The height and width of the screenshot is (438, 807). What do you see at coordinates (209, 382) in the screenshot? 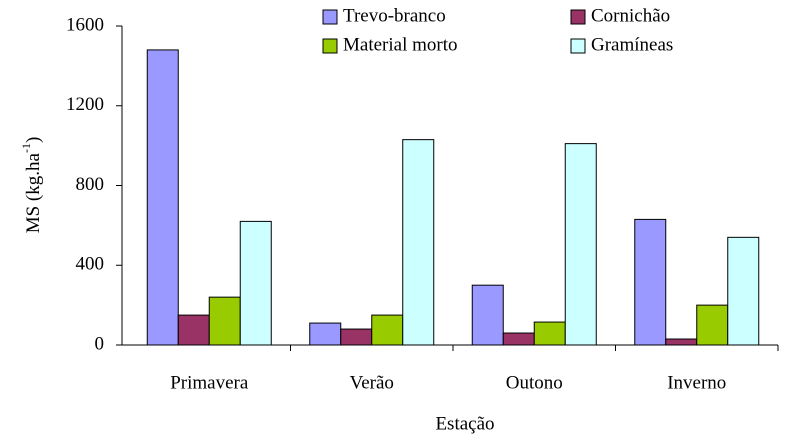
I see `x-tick-label: Primavera` at bounding box center [209, 382].